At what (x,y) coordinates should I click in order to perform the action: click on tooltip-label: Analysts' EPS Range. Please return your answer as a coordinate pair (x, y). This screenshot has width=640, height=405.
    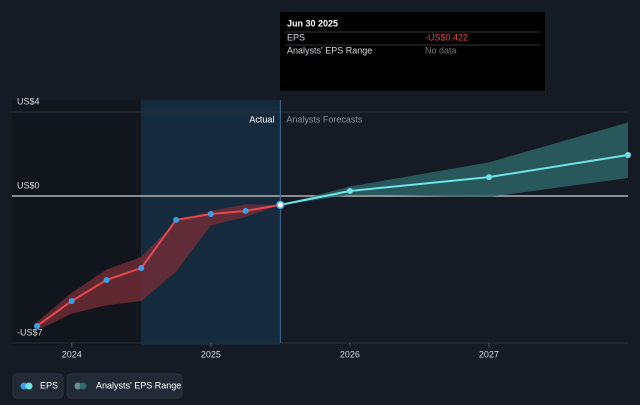
    Looking at the image, I should click on (329, 50).